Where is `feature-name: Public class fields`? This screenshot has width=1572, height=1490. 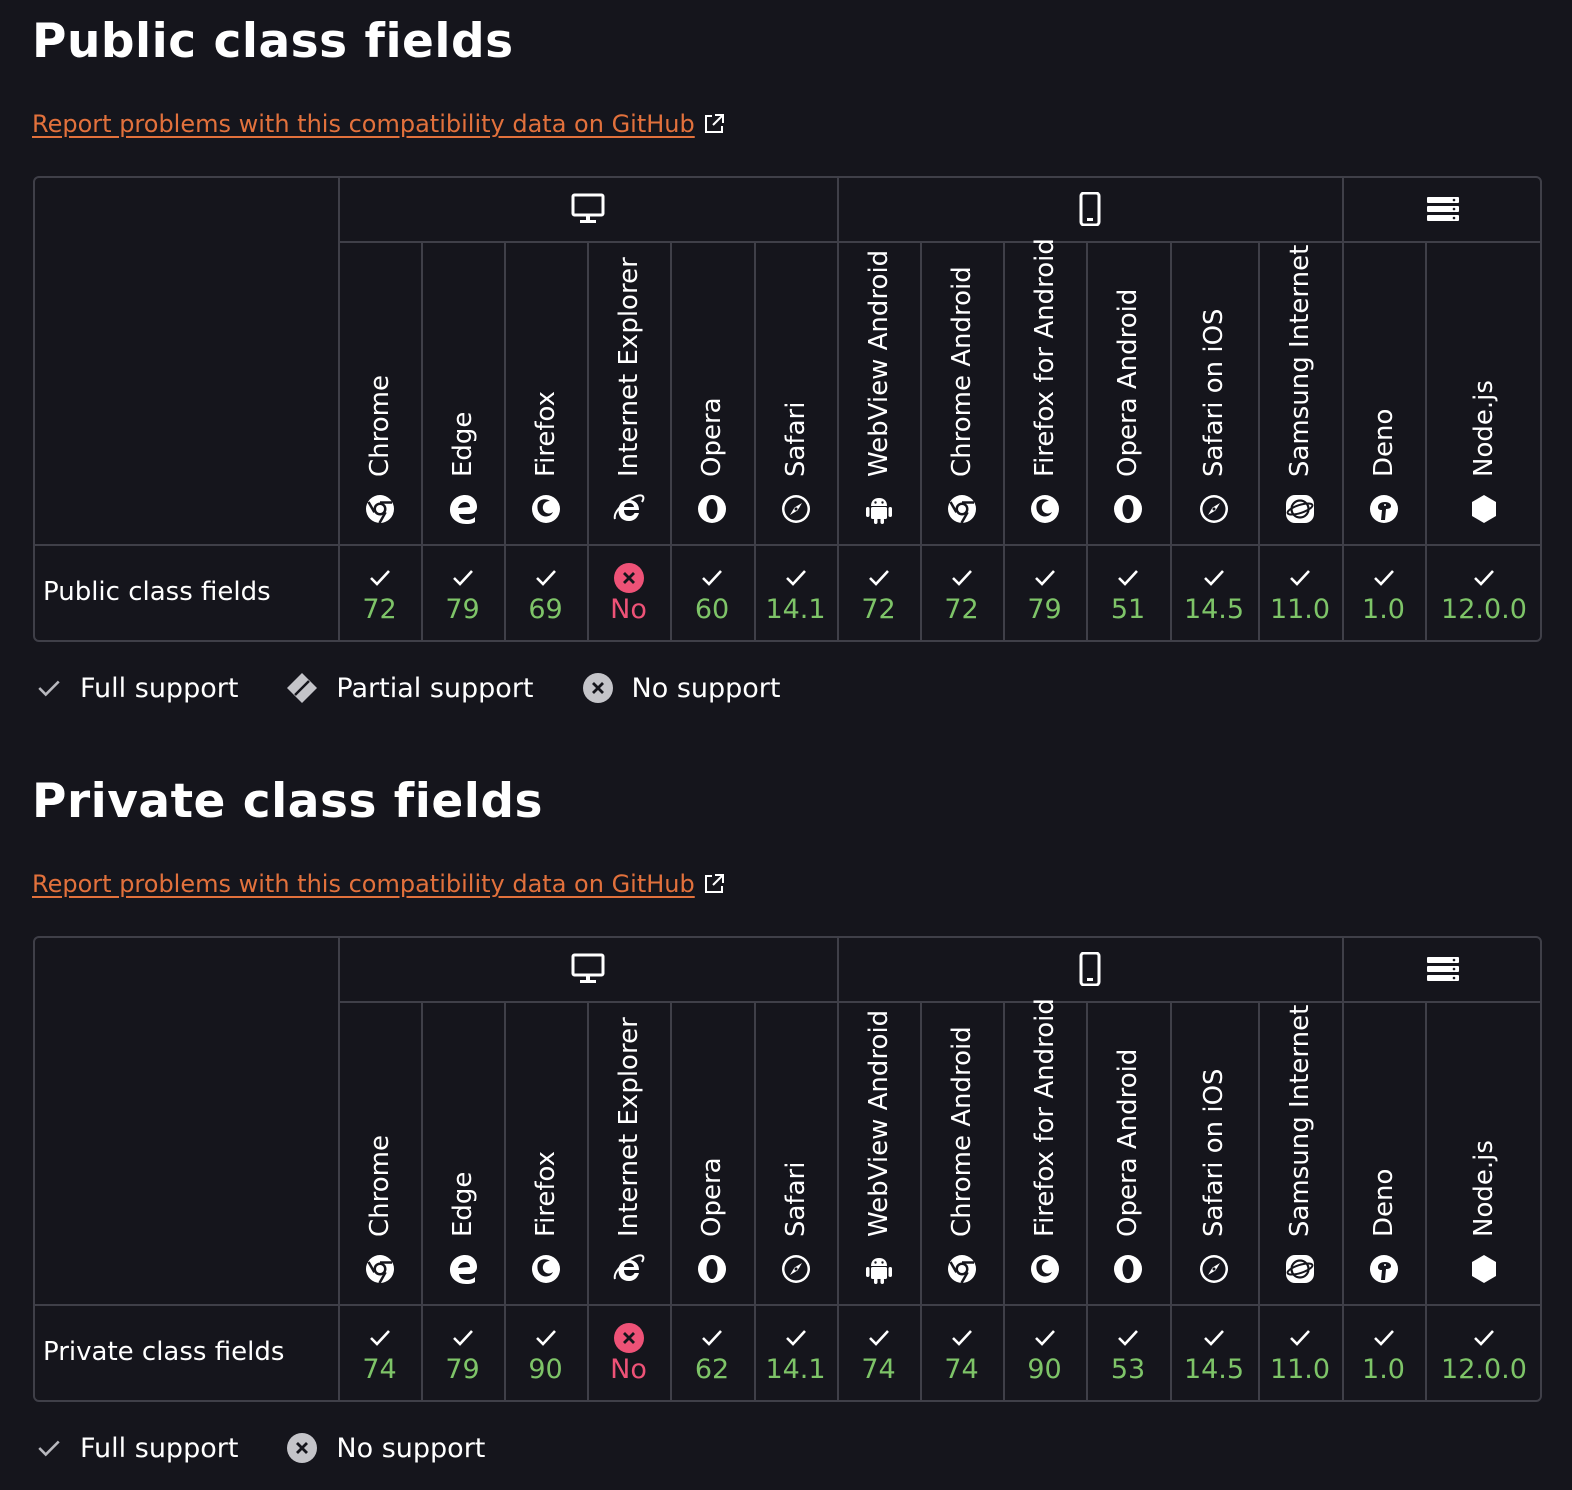
feature-name: Public class fields is located at coordinates (157, 592).